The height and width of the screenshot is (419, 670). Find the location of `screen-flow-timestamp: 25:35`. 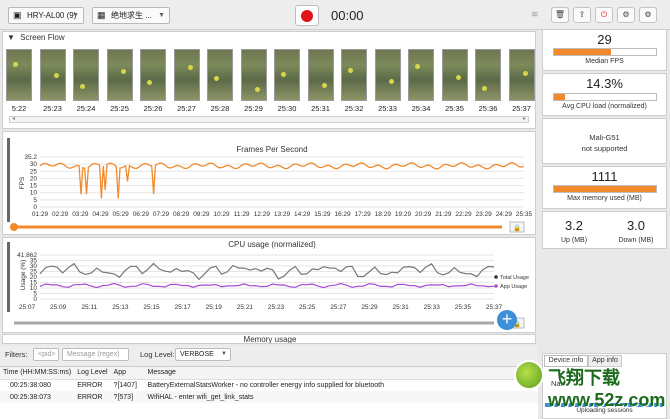

screen-flow-timestamp: 25:35 is located at coordinates (454, 108).